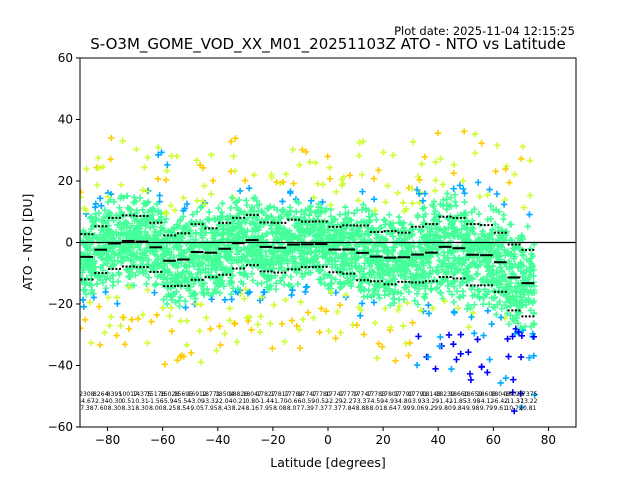  What do you see at coordinates (363, 401) in the screenshot?
I see `bin-label: -3.37` at bounding box center [363, 401].